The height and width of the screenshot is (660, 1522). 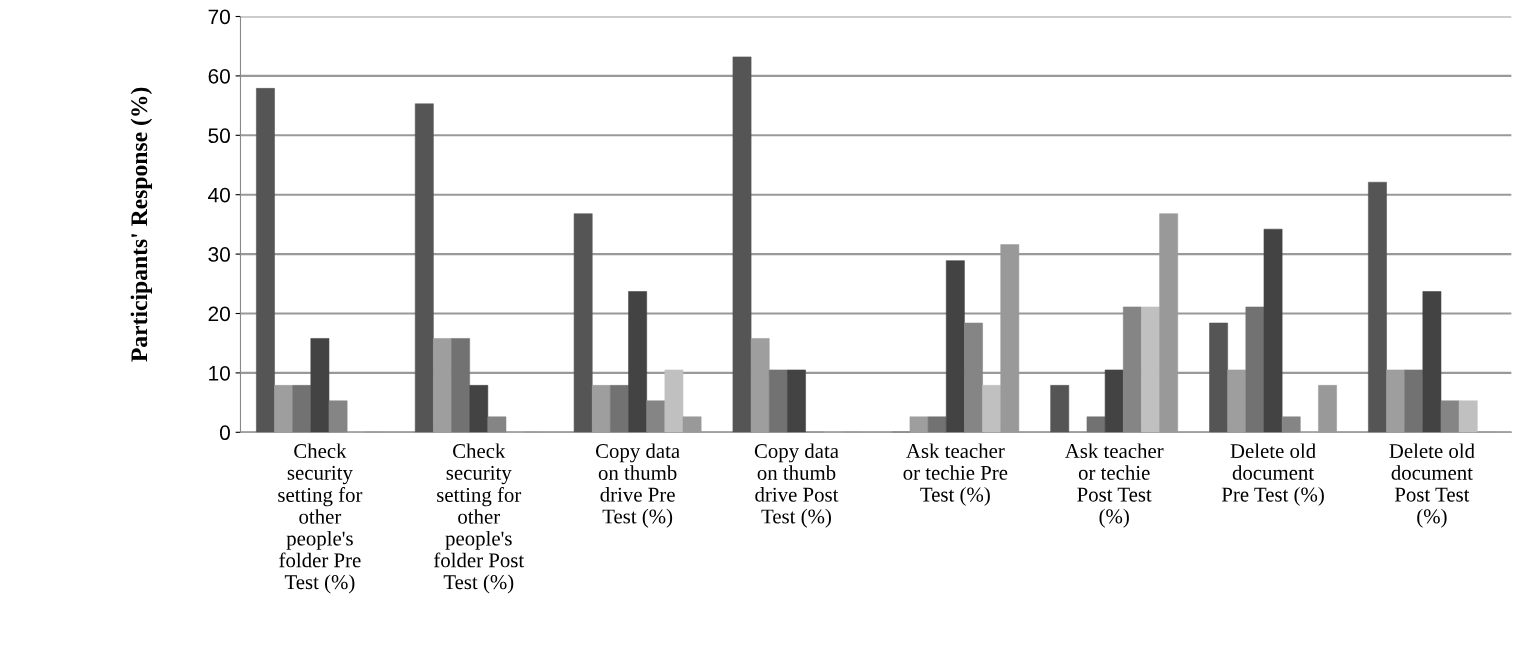 I want to click on x-tick-label: Check security setting for other people's folder Pre Test (%), so click(x=320, y=518).